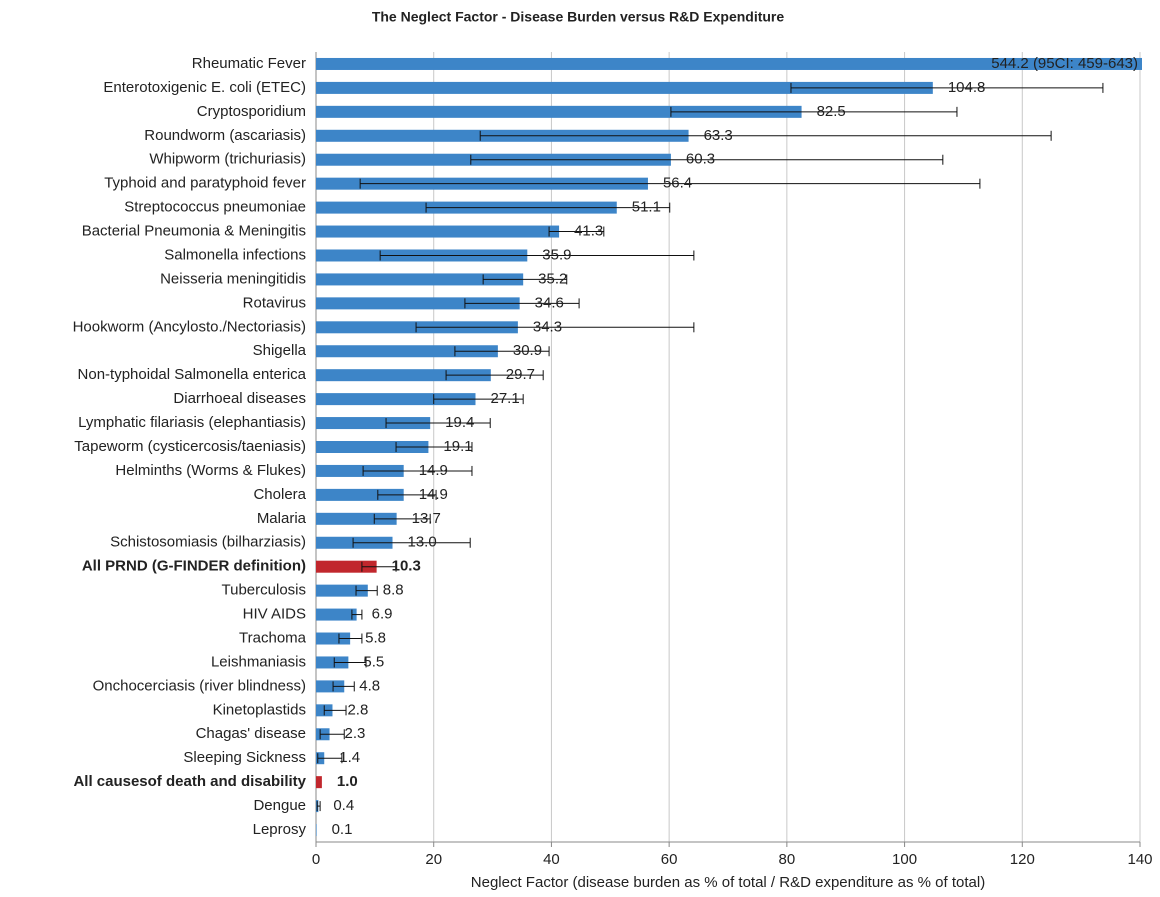  What do you see at coordinates (215, 207) in the screenshot?
I see `y-tick-label: Streptococcus pneumoniae` at bounding box center [215, 207].